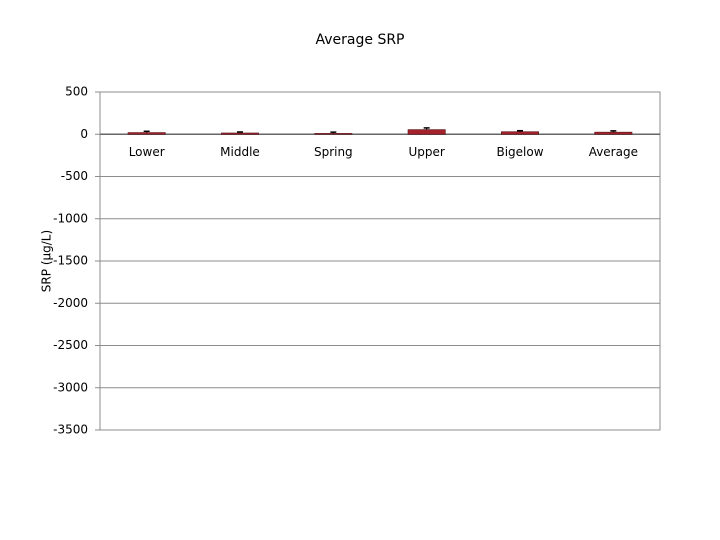 Image resolution: width=720 pixels, height=540 pixels. Describe the element at coordinates (70, 218) in the screenshot. I see `y-tick-label: -1000` at that location.